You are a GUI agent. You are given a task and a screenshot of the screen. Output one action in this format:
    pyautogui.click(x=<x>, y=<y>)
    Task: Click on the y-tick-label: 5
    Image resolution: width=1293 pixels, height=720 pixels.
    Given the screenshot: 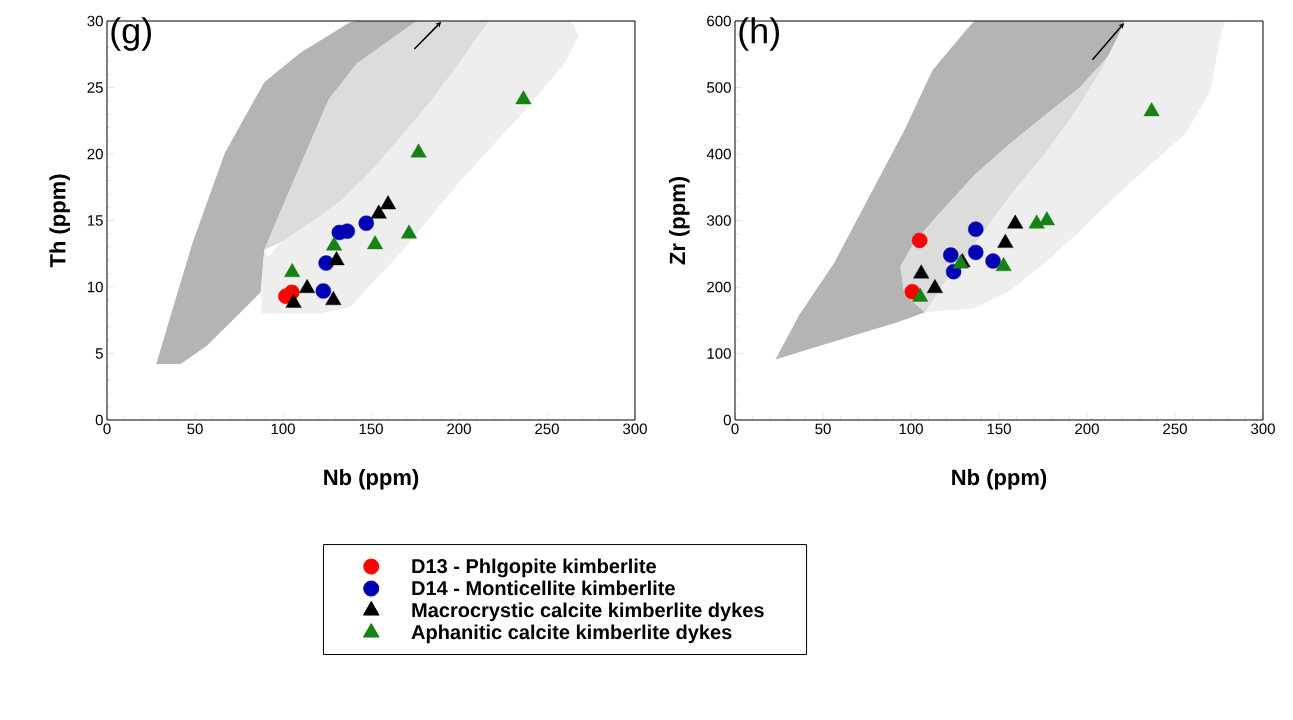 What is the action you would take?
    pyautogui.click(x=99, y=353)
    